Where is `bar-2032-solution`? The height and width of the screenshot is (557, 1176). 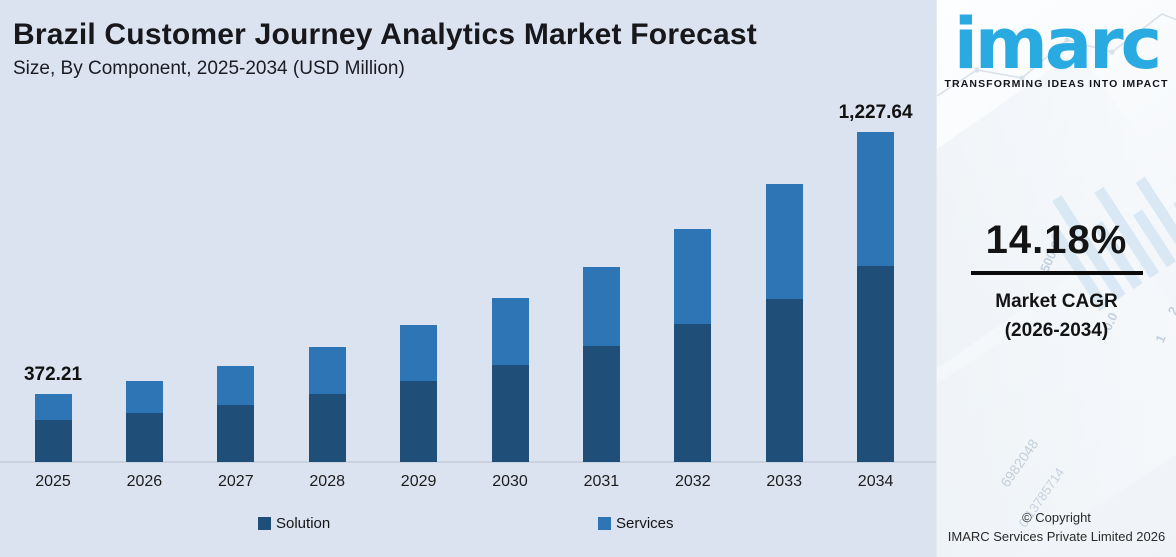
bar-2032-solution is located at coordinates (693, 393).